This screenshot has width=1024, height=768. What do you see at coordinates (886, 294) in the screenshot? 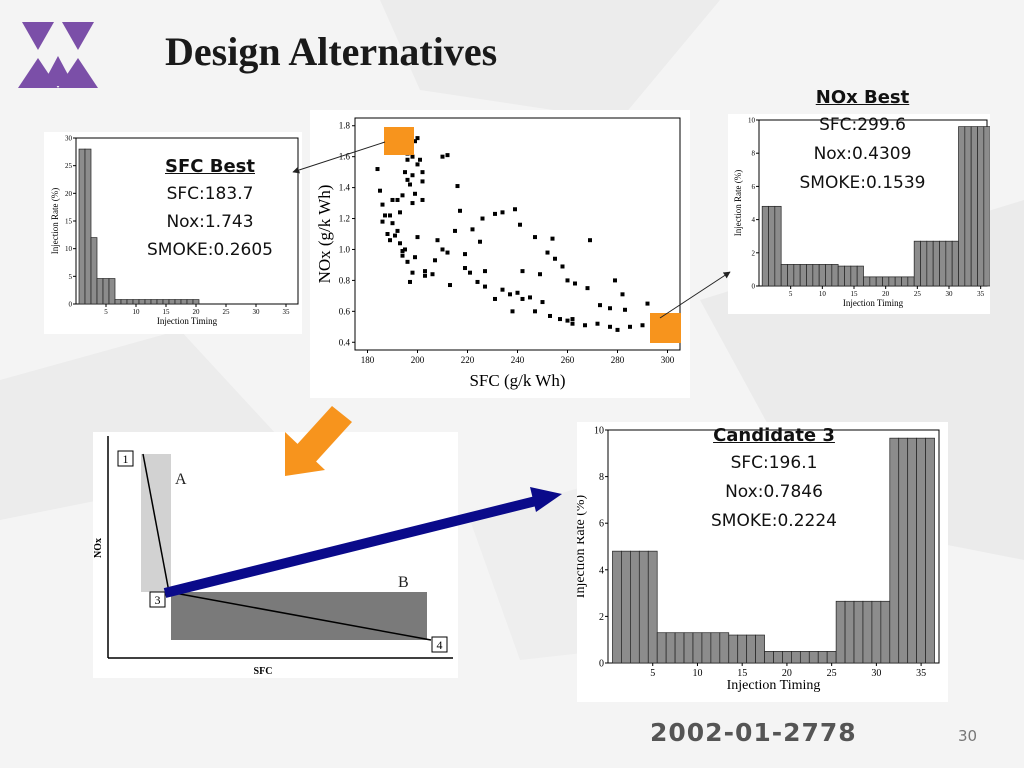
I see `x-tick-label: 20` at bounding box center [886, 294].